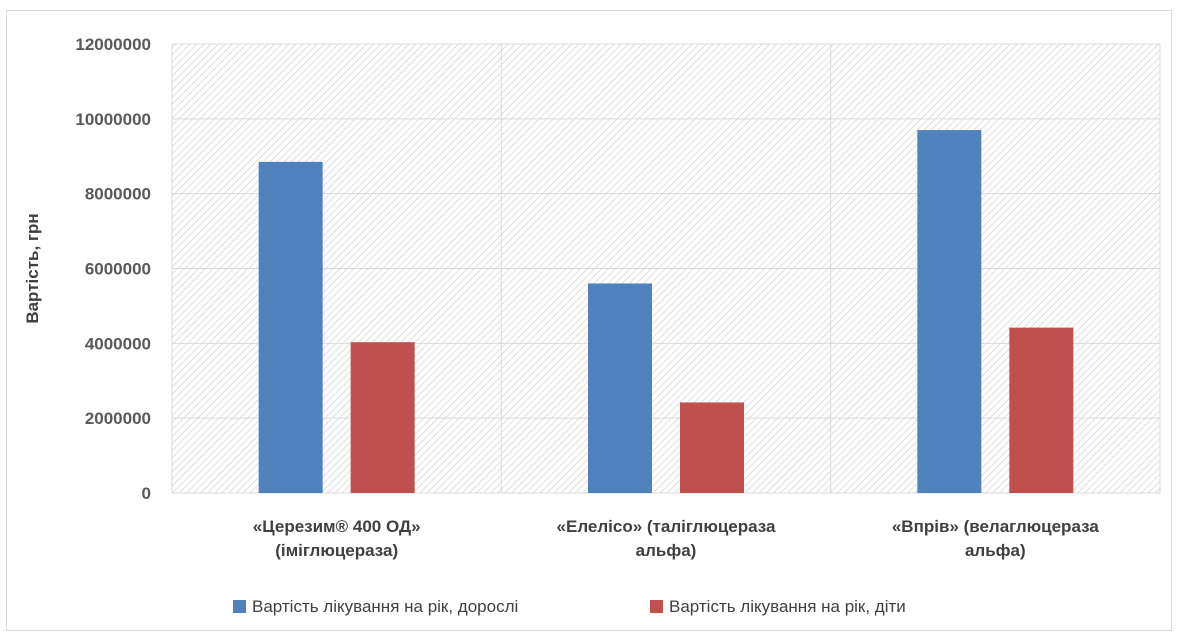 The height and width of the screenshot is (643, 1179). What do you see at coordinates (118, 269) in the screenshot?
I see `y-tick-label: 6000000` at bounding box center [118, 269].